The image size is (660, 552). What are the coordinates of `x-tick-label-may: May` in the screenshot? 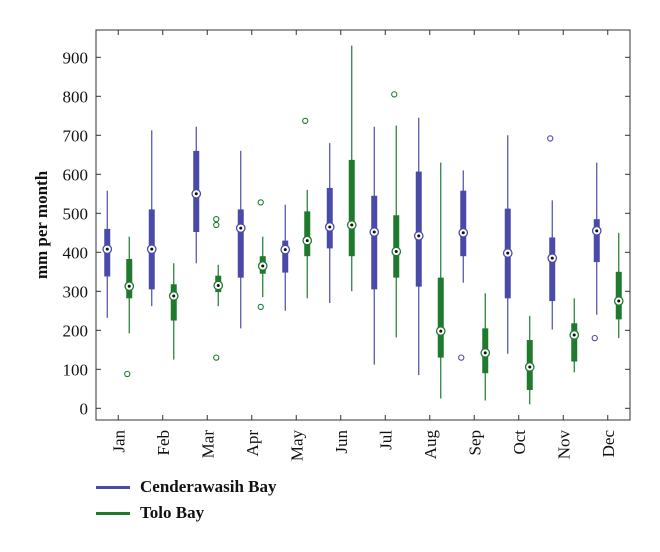 It's located at (296, 446).